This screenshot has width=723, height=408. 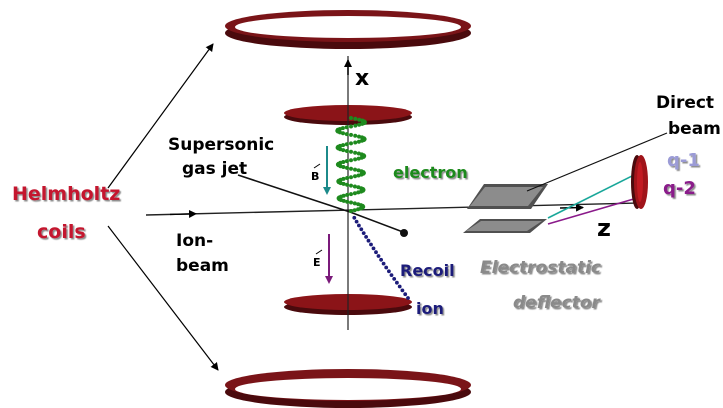 What do you see at coordinates (294, 193) in the screenshot?
I see `gas-jet-line` at bounding box center [294, 193].